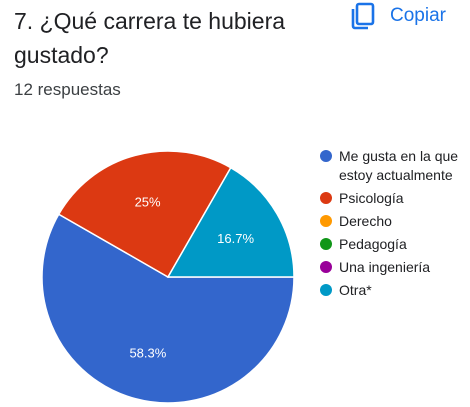 This screenshot has height=407, width=470. I want to click on legend-item: Me gusta en la que estoy actualmente, so click(394, 166).